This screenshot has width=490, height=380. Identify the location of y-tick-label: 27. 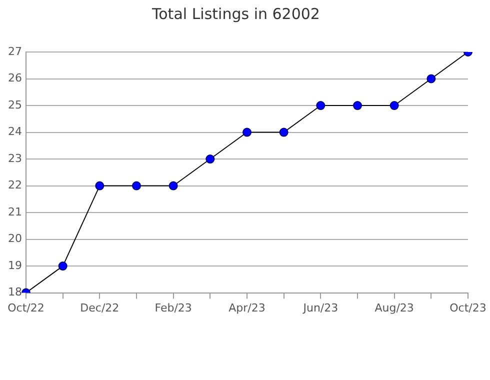
(15, 51).